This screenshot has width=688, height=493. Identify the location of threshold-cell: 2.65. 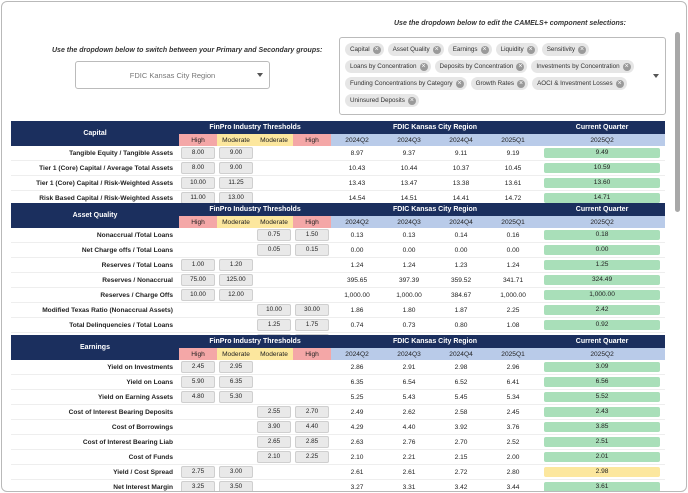
(274, 443).